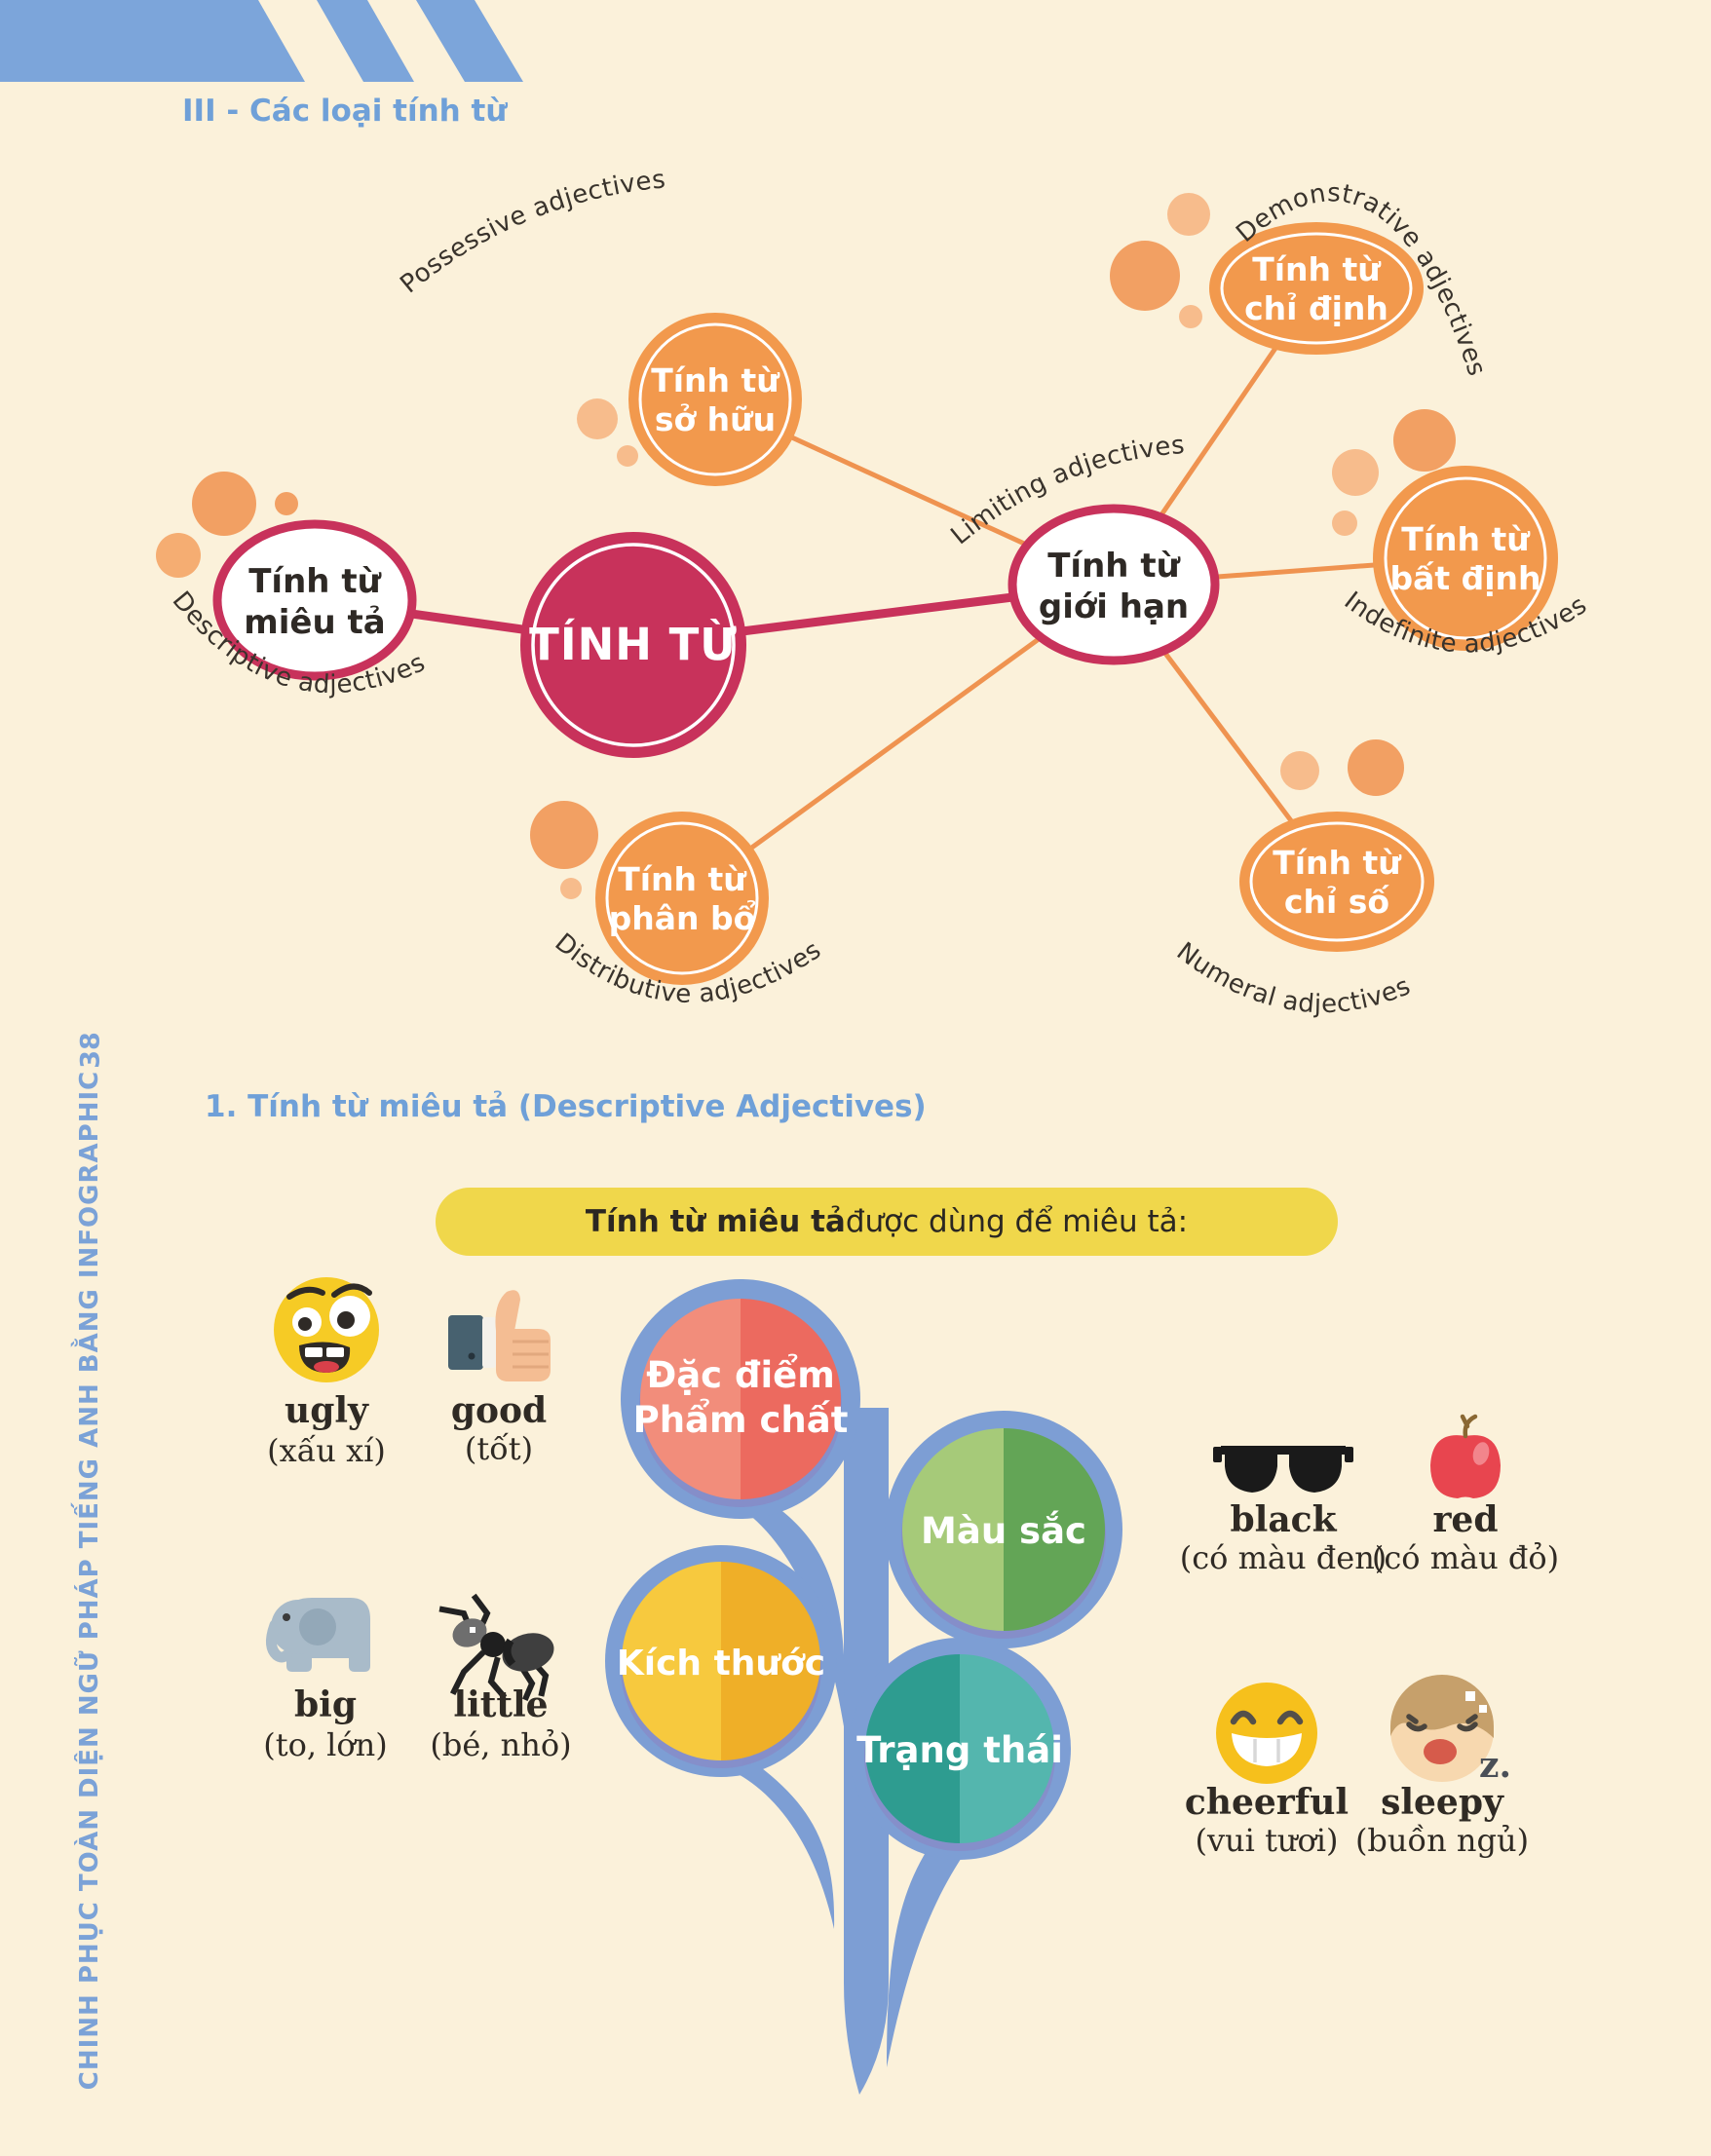 The image size is (1711, 2156). What do you see at coordinates (682, 917) in the screenshot?
I see `node-label: phân bổ` at bounding box center [682, 917].